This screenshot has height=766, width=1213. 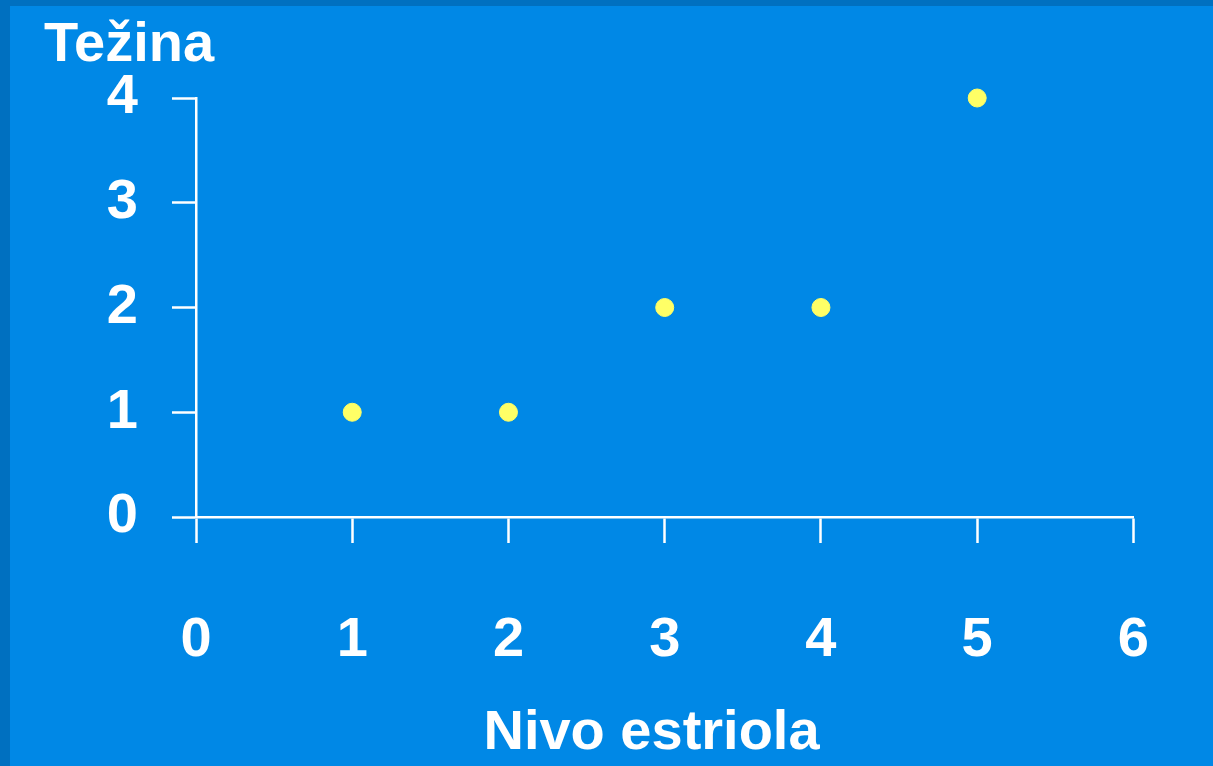 I want to click on x-tick-label: 3, so click(x=665, y=637).